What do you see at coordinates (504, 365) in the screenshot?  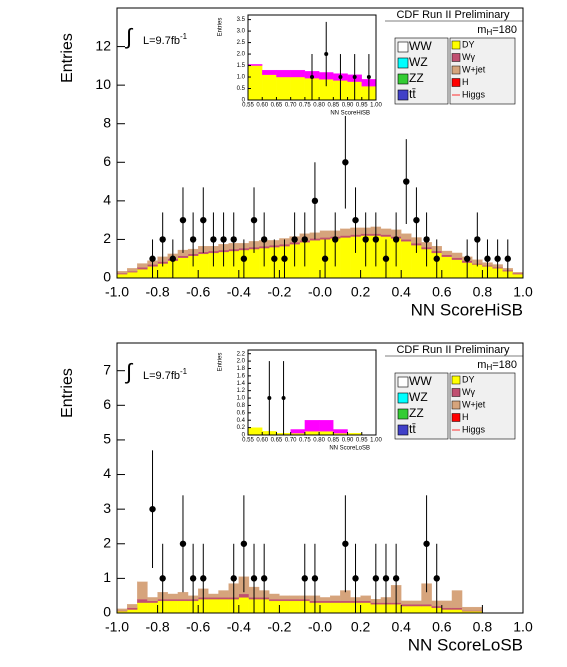 I see `mass-value: =180` at bounding box center [504, 365].